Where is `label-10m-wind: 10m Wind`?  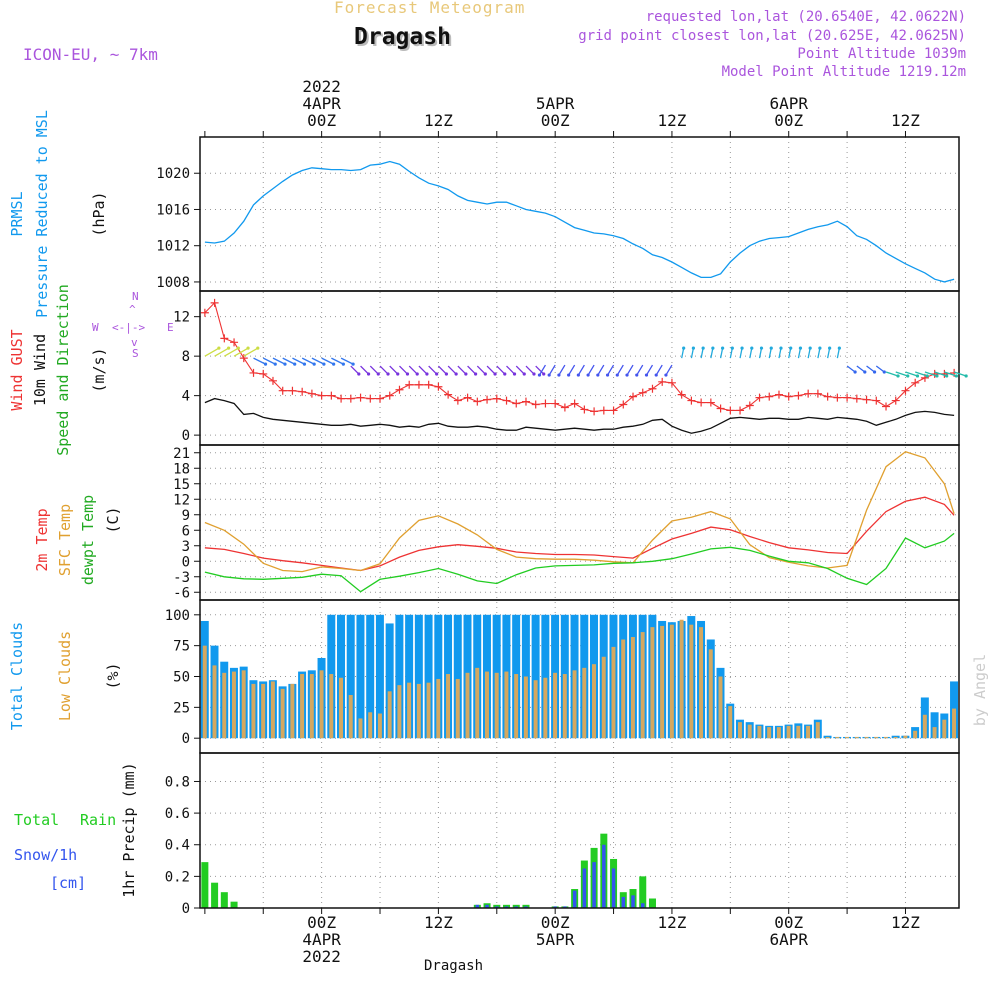
label-10m-wind: 10m Wind is located at coordinates (40, 370).